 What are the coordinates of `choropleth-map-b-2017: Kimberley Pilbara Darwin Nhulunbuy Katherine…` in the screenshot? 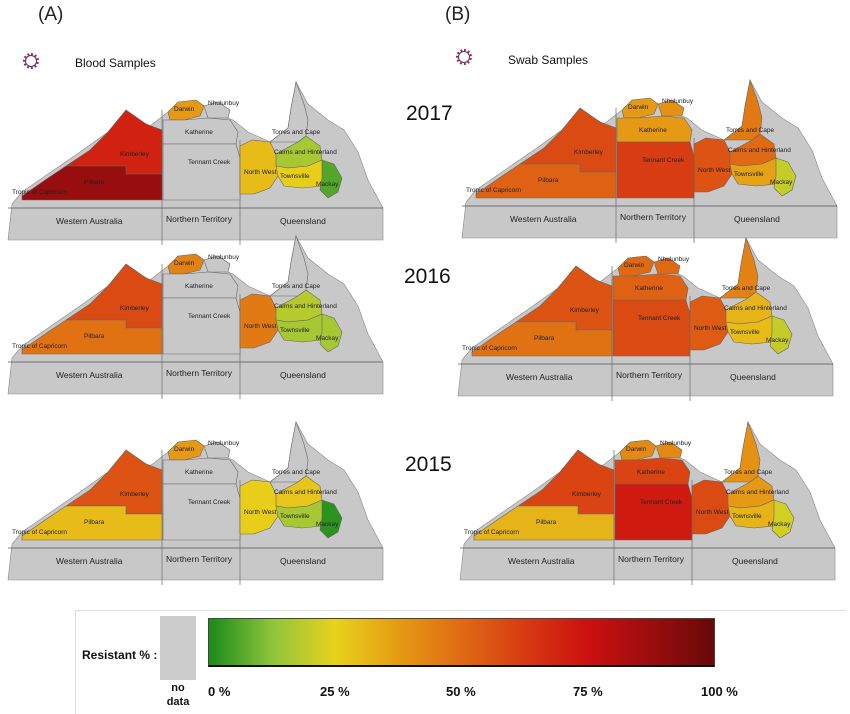 It's located at (649, 160).